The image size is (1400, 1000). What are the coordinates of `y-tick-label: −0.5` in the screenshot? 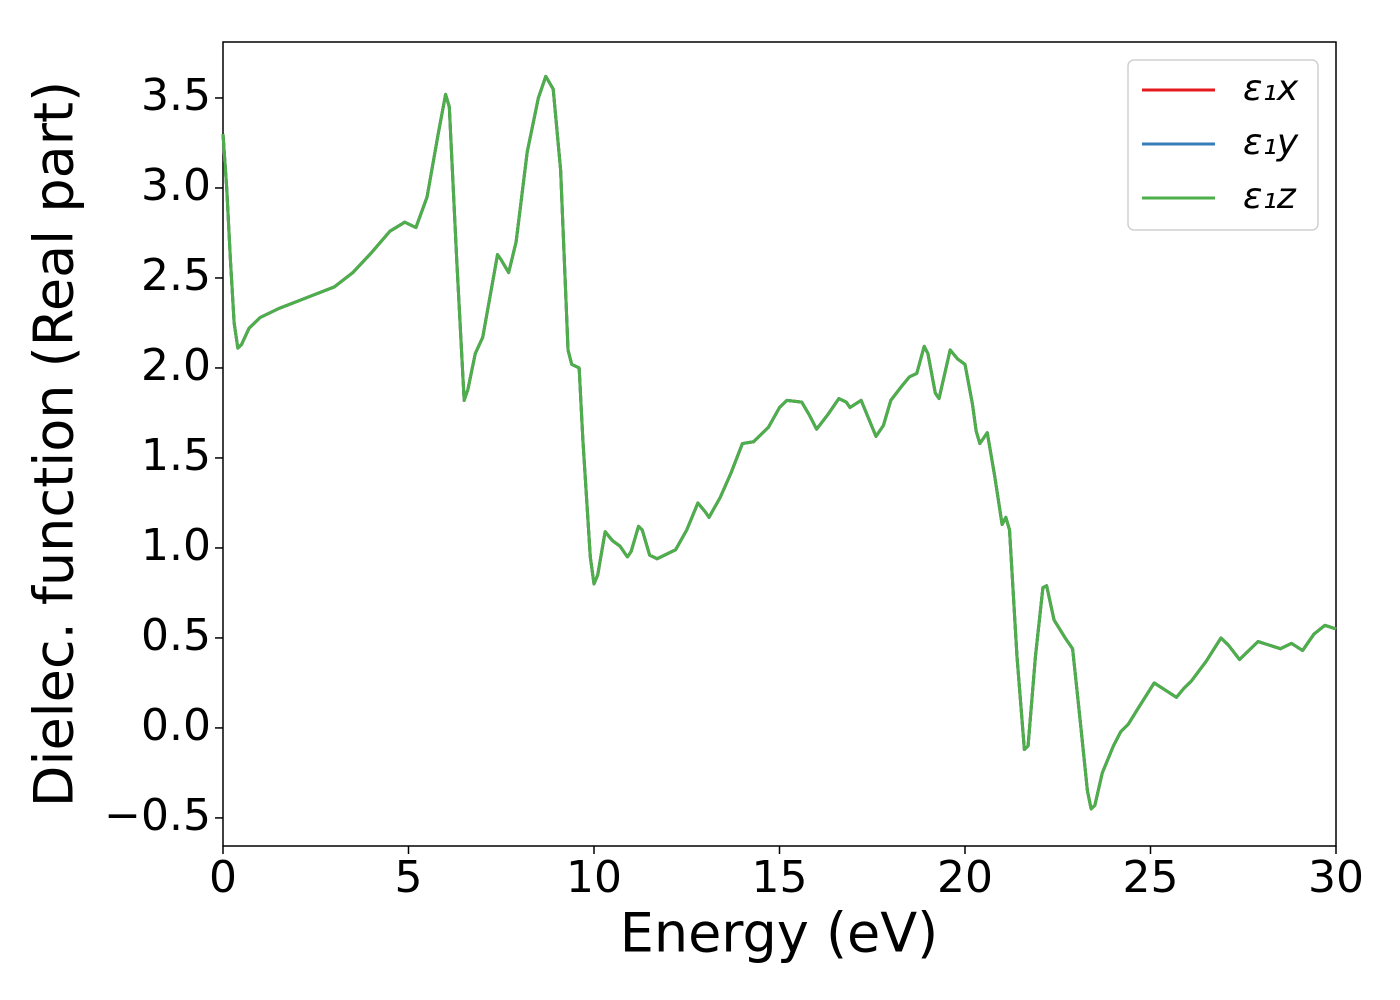 It's located at (157, 815).